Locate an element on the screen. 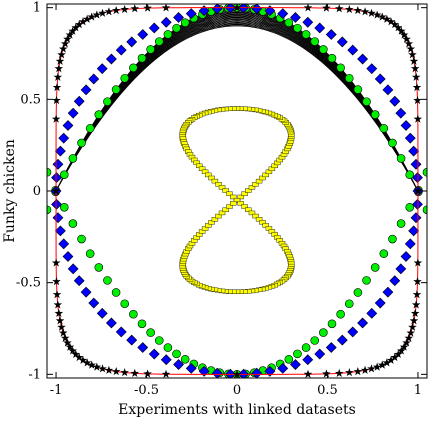  x-tick-label: 0 is located at coordinates (237, 390).